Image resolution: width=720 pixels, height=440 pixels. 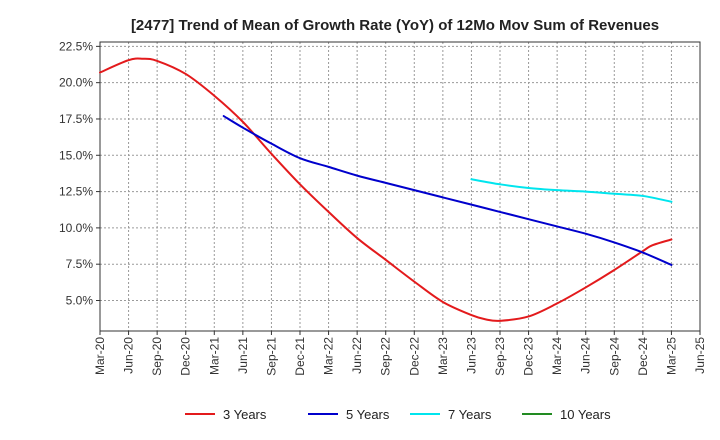 I want to click on x-tick-label: Sep-22, so click(x=386, y=356).